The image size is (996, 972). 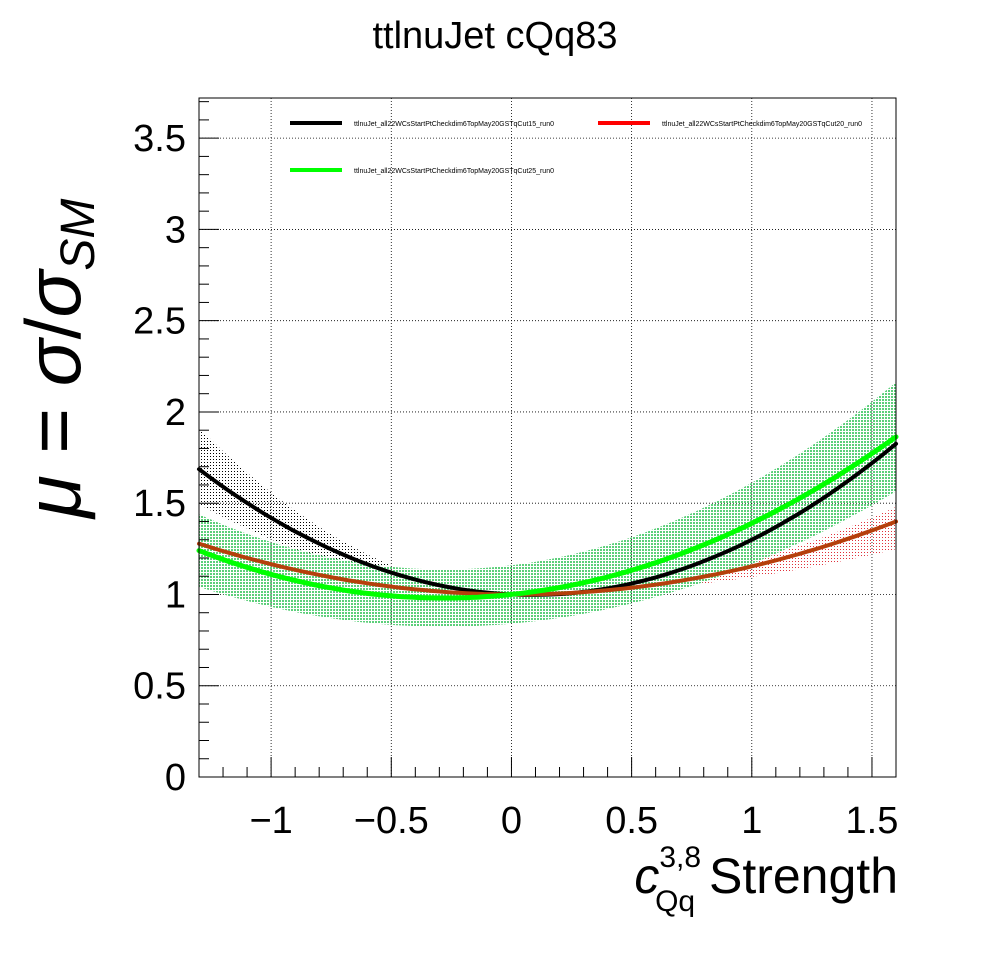 I want to click on y-tick-label: 1, so click(x=175, y=595).